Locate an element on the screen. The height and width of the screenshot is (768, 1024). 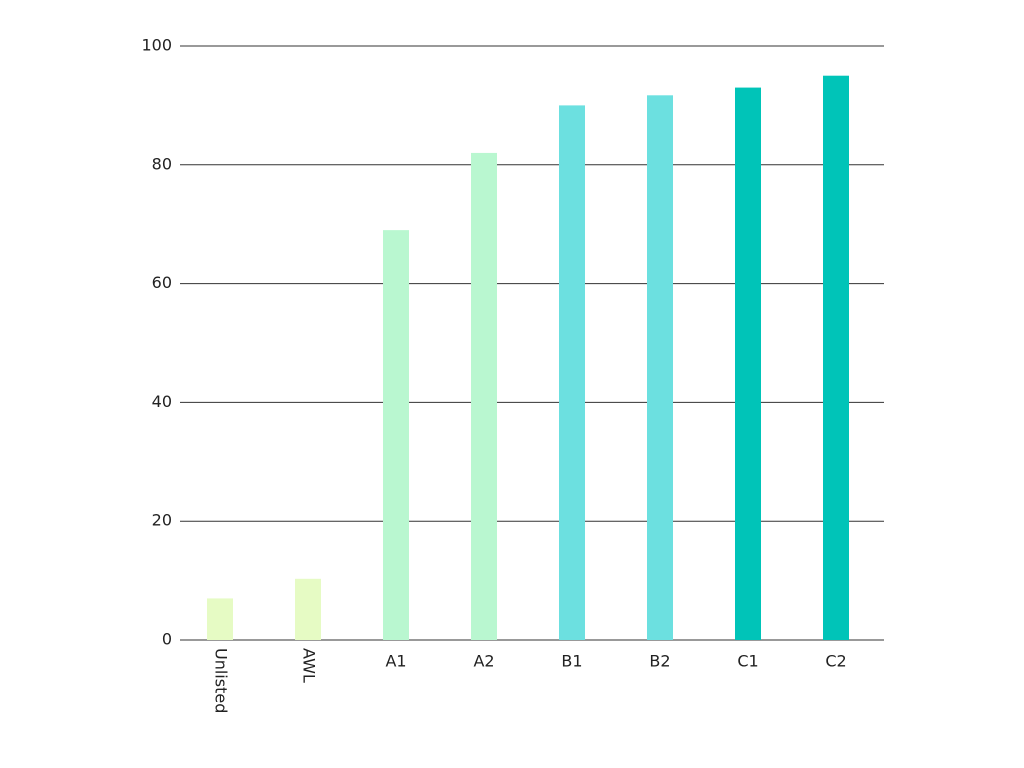
y-tick-label: 0 is located at coordinates (167, 639).